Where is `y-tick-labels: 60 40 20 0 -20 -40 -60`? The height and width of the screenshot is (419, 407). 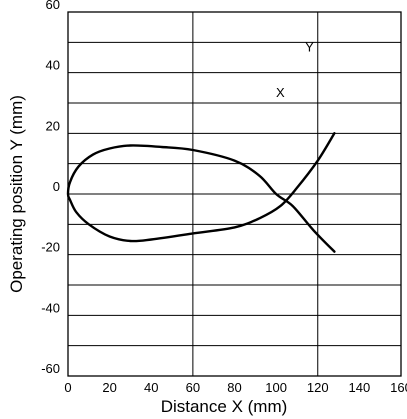 y-tick-labels: 60 40 20 0 -20 -40 -60 is located at coordinates (50, 188).